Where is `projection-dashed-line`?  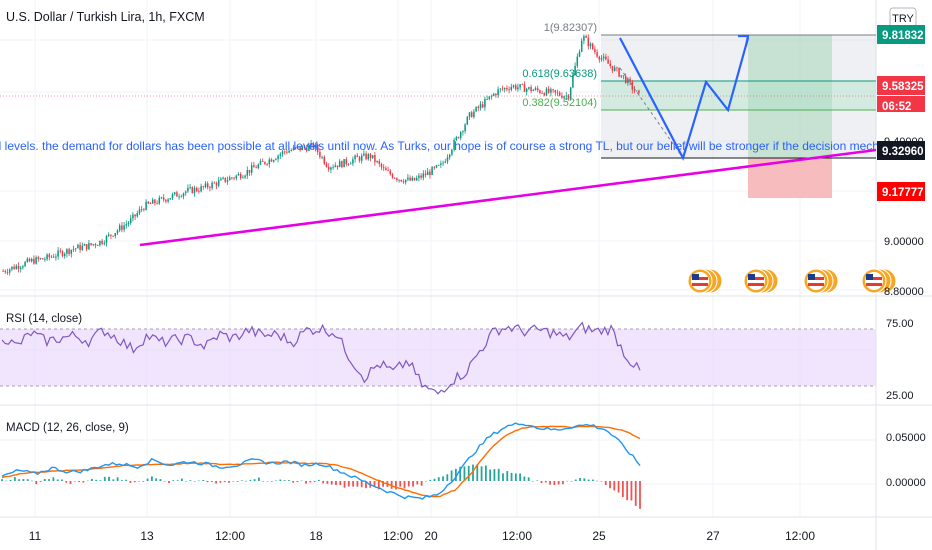
projection-dashed-line is located at coordinates (651, 113).